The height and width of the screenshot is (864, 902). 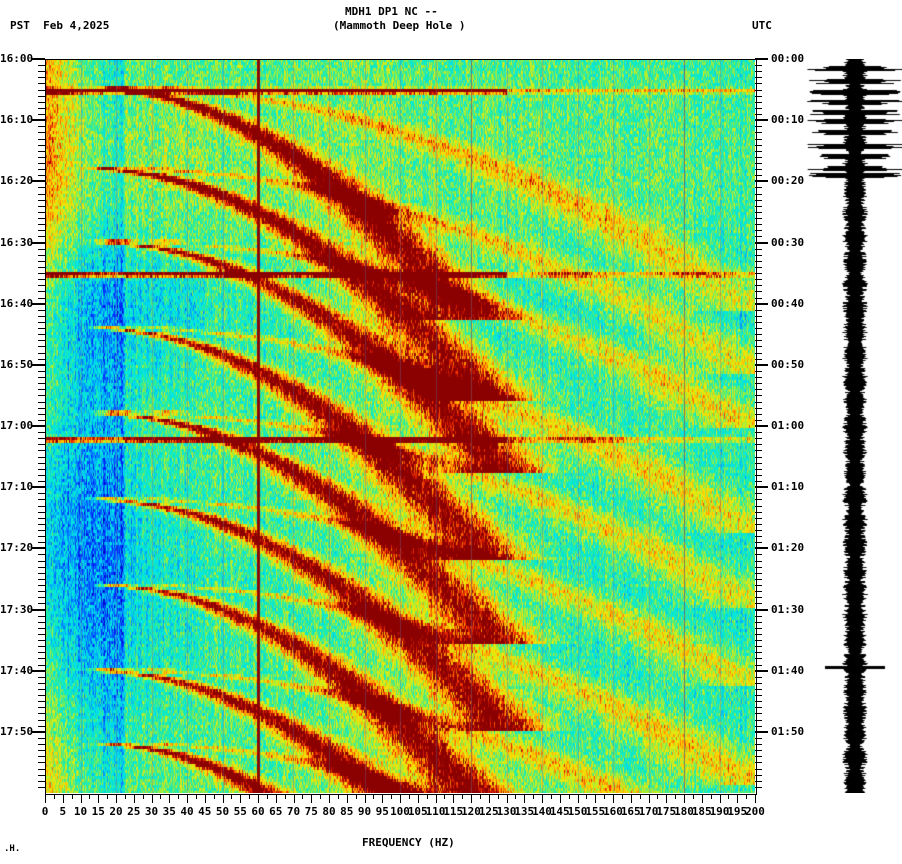 I want to click on time-label-left: 17:10, so click(x=17, y=487).